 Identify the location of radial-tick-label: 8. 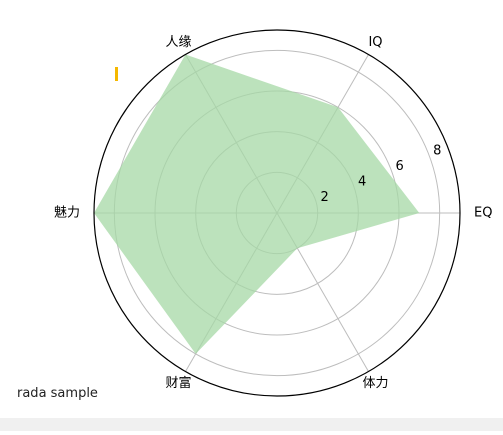
(437, 150).